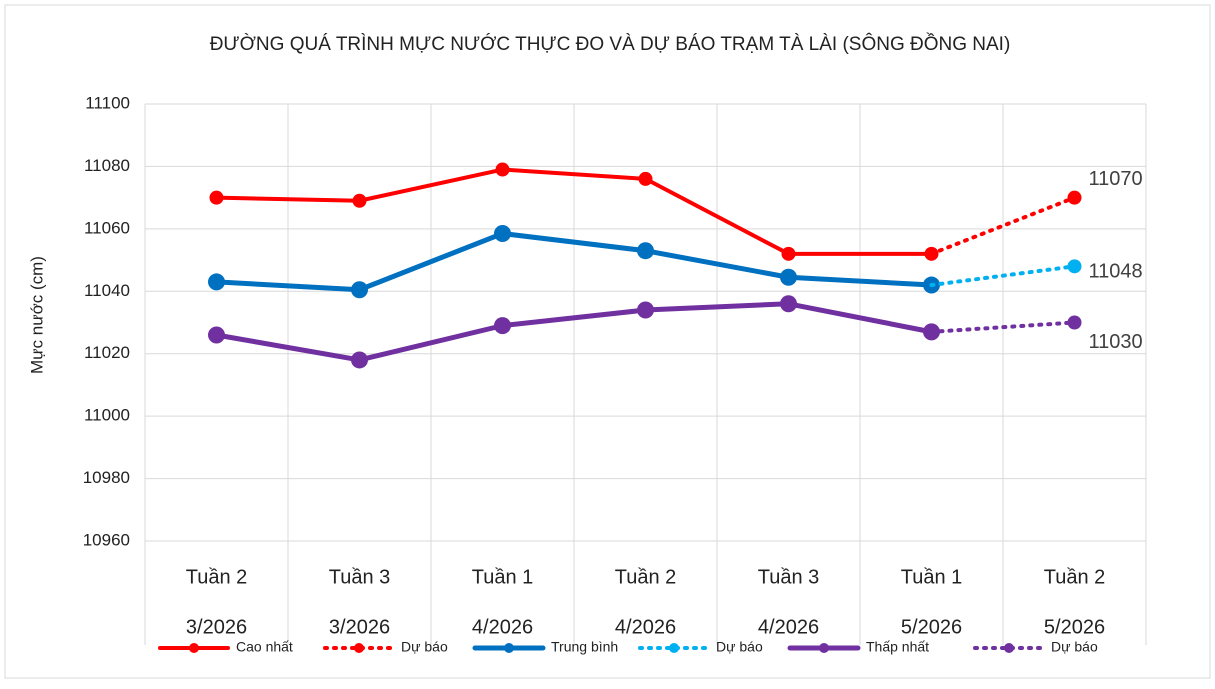 The height and width of the screenshot is (689, 1215). What do you see at coordinates (897, 647) in the screenshot?
I see `legend-label: Thấp nhất` at bounding box center [897, 647].